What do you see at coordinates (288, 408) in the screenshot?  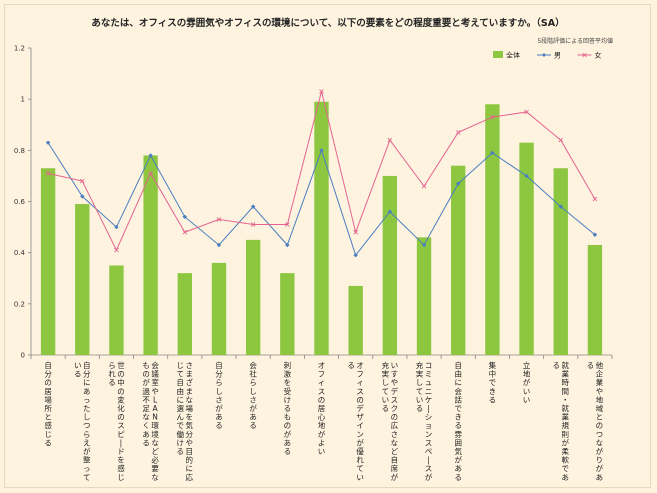 I see `x-tick-label: 刺激を受けるものがある` at bounding box center [288, 408].